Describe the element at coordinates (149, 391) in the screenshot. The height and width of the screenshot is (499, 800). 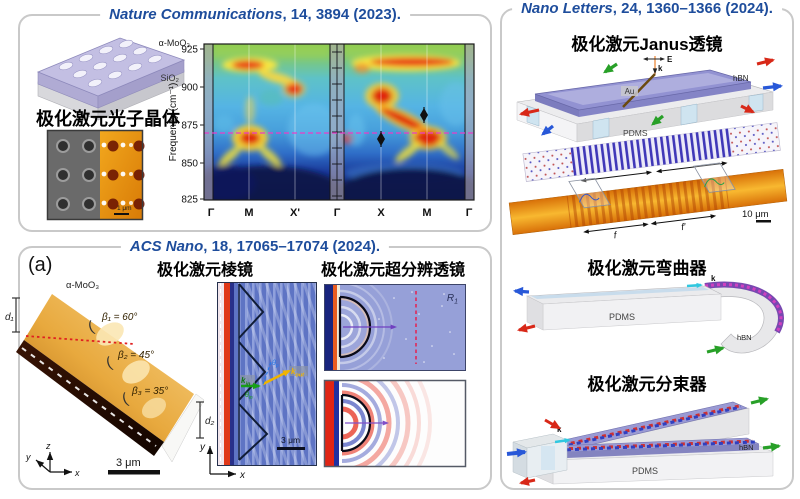
I see `beta3-label: β₃ = 35°` at that location.